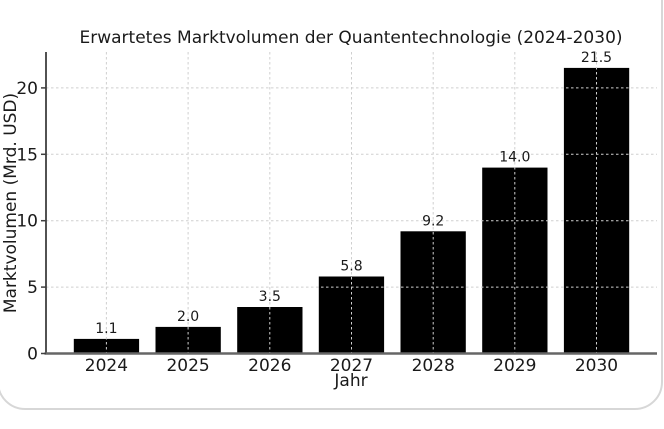  What do you see at coordinates (27, 89) in the screenshot?
I see `y-tick-label-20: 20` at bounding box center [27, 89].